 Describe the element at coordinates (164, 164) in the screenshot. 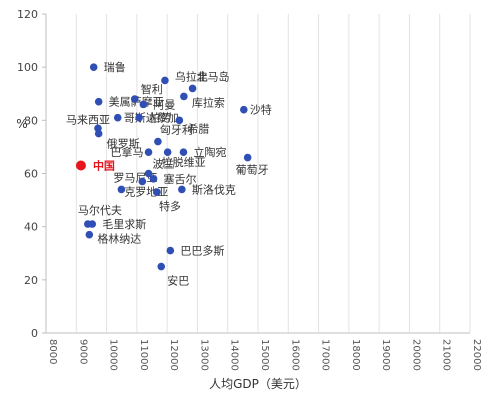

I see `data-label: 波兰` at that location.